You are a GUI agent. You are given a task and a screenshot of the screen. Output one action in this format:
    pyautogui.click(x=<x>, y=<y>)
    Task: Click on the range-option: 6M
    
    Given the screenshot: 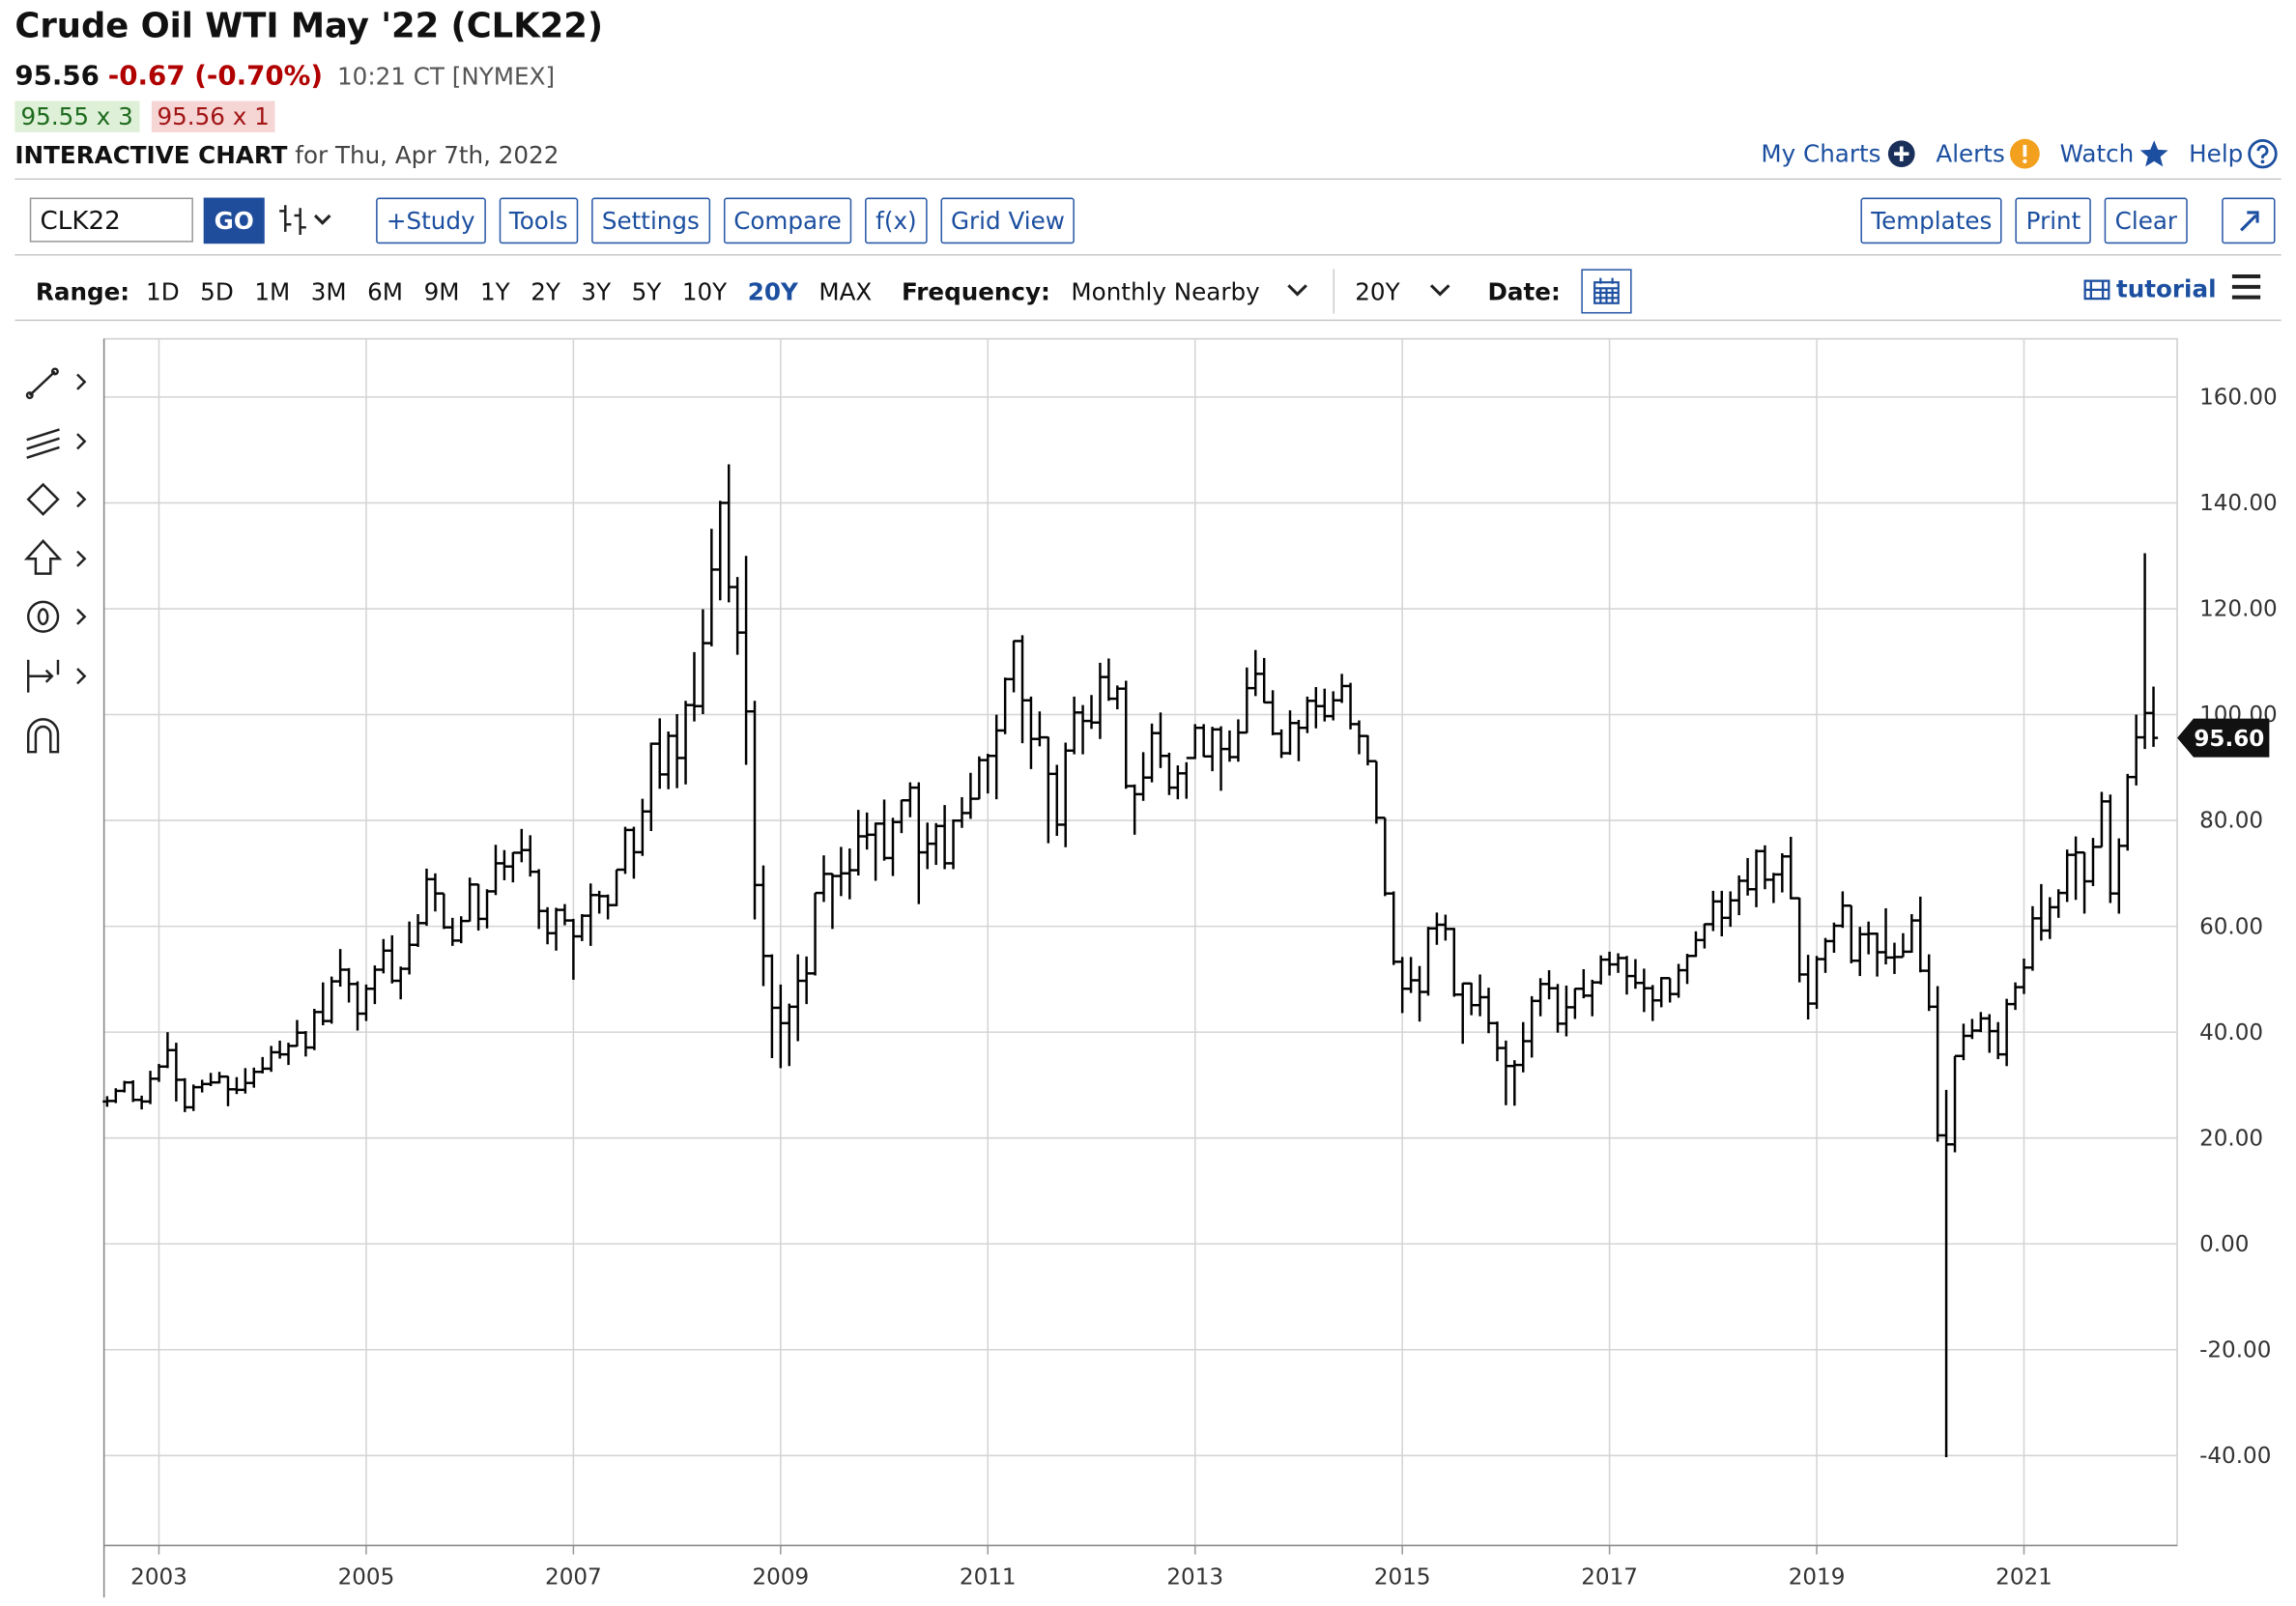 What is the action you would take?
    pyautogui.click(x=385, y=291)
    